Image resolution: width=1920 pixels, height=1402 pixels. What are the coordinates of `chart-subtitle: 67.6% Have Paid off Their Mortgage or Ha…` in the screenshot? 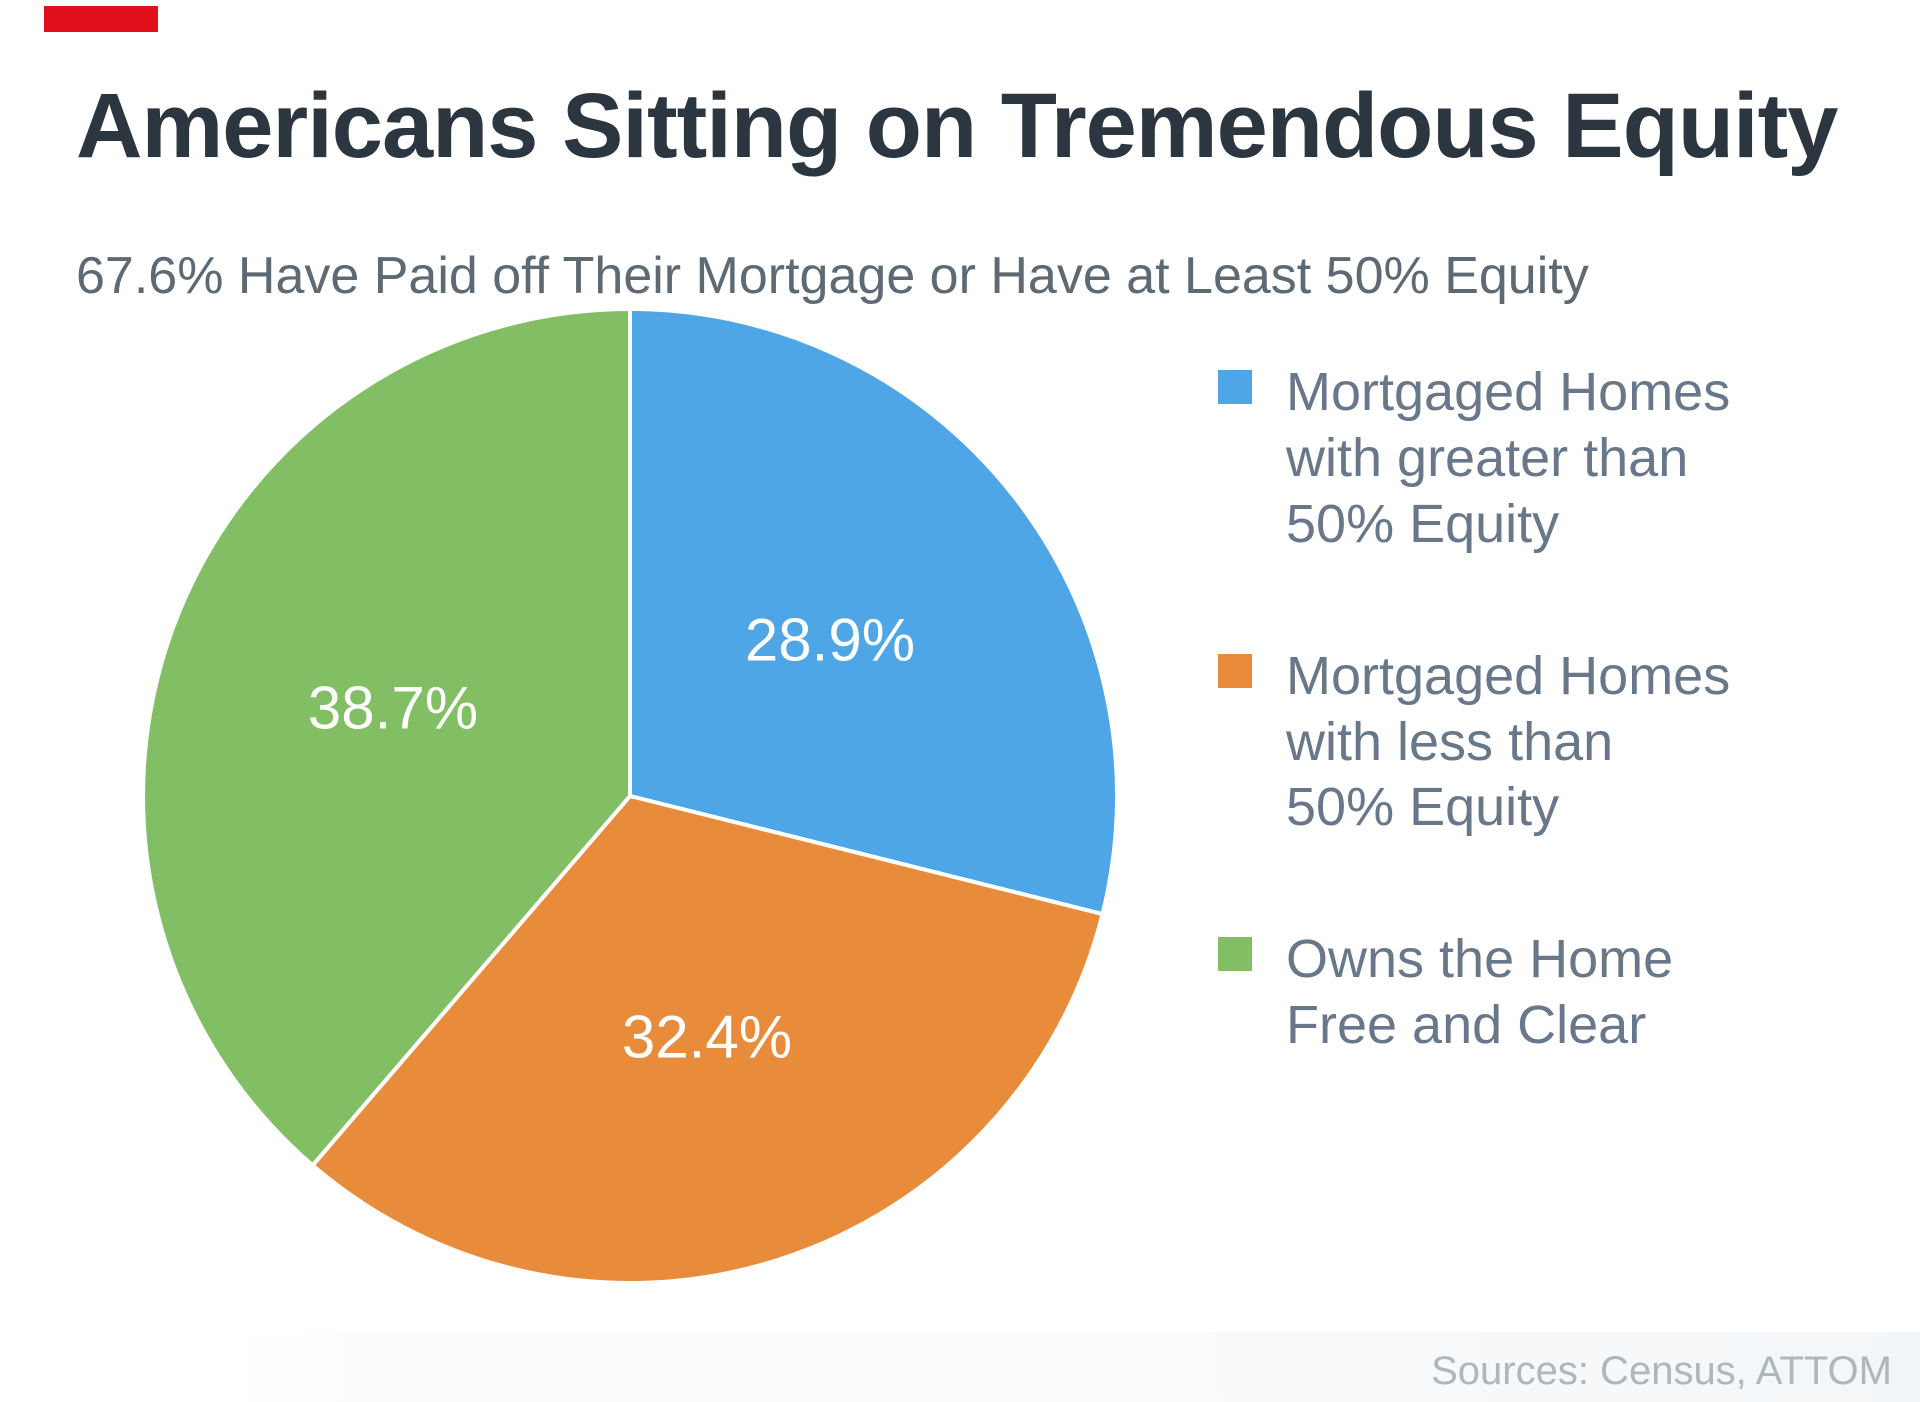 It's located at (832, 276).